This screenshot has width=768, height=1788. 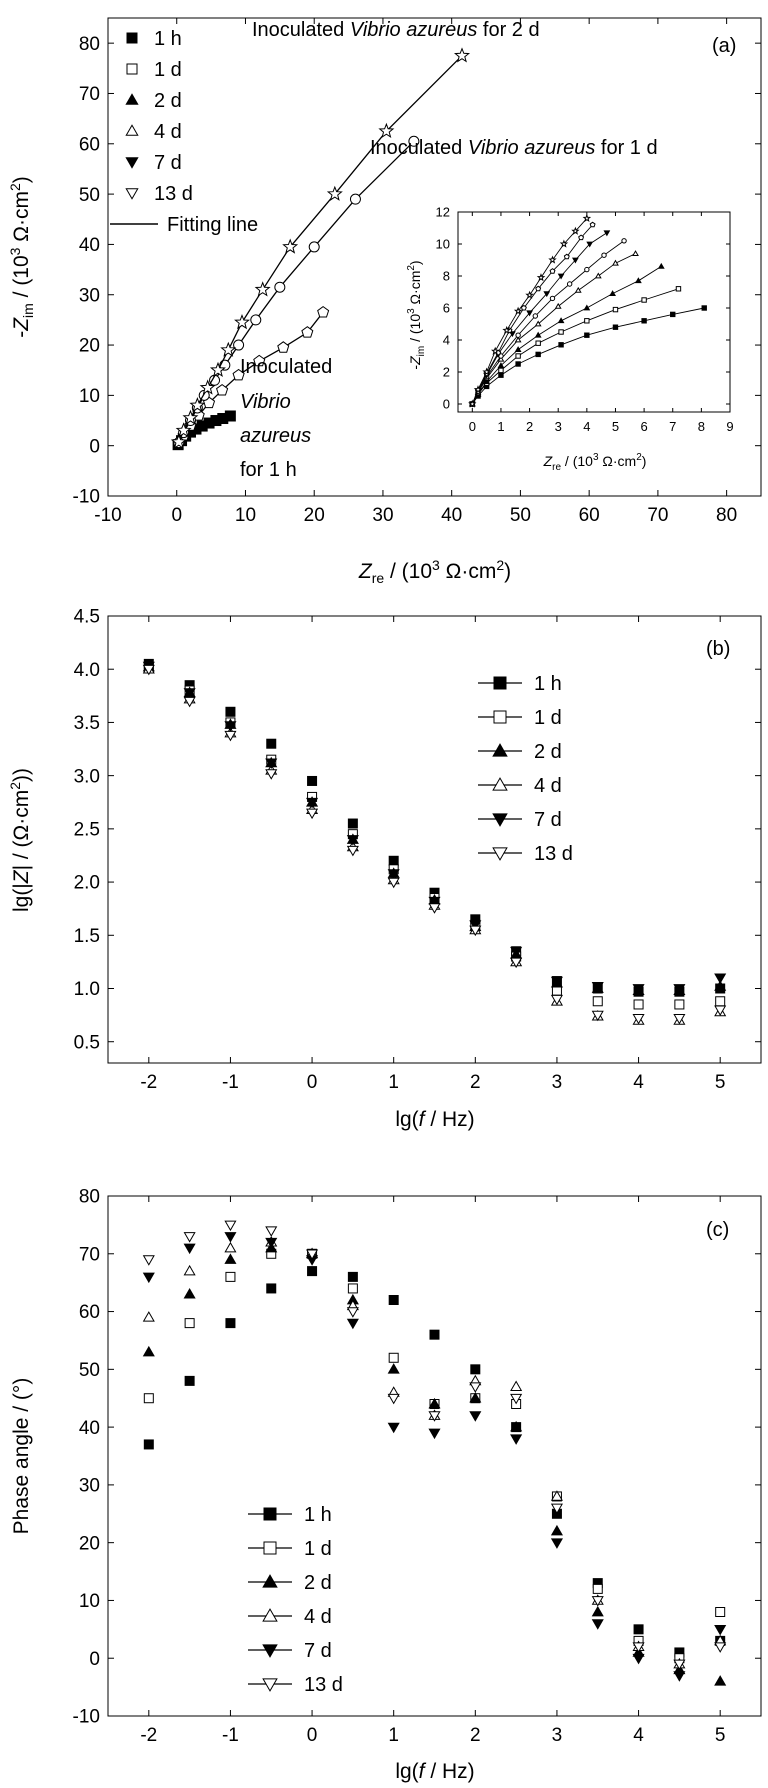 I want to click on inset-x-tick-label: 9, so click(x=729, y=426).